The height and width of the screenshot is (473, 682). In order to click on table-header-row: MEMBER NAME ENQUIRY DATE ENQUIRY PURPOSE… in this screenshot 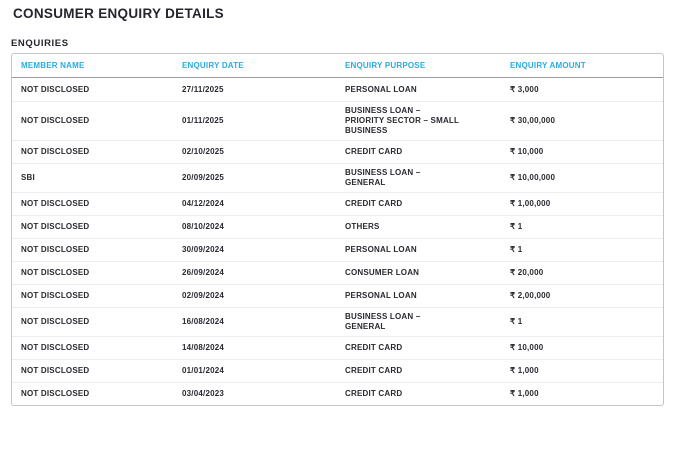, I will do `click(337, 66)`.